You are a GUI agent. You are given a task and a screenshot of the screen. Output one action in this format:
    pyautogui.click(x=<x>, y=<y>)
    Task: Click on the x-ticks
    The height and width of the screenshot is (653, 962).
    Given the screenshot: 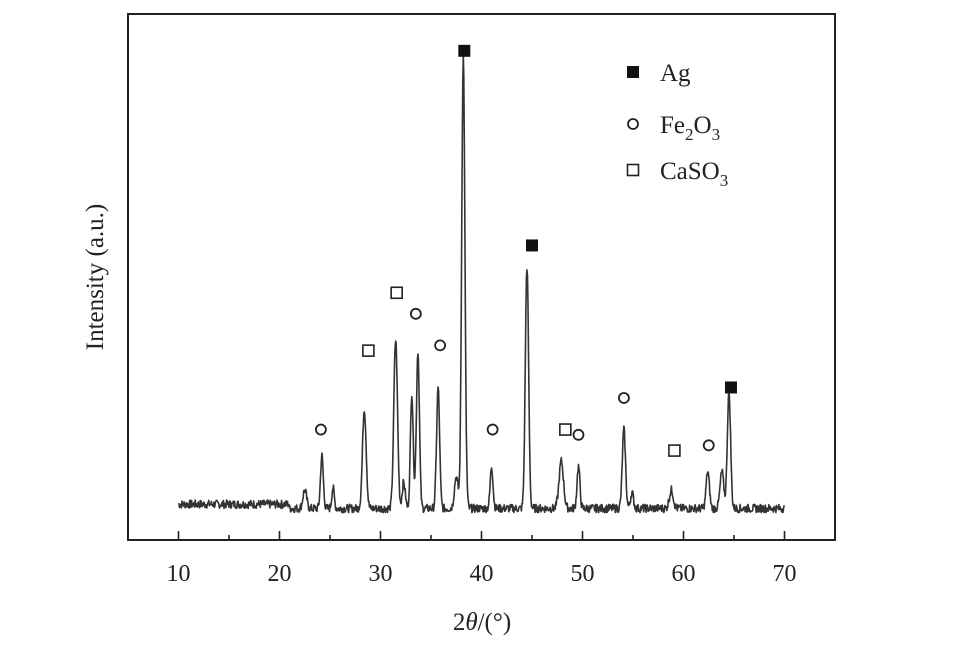 What is the action you would take?
    pyautogui.click(x=481, y=535)
    